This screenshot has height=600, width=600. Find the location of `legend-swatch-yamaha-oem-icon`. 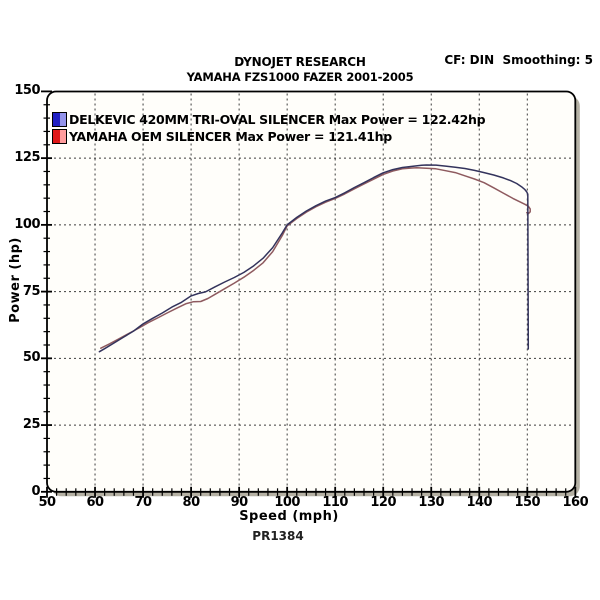

legend-swatch-yamaha-oem-icon is located at coordinates (59, 136).